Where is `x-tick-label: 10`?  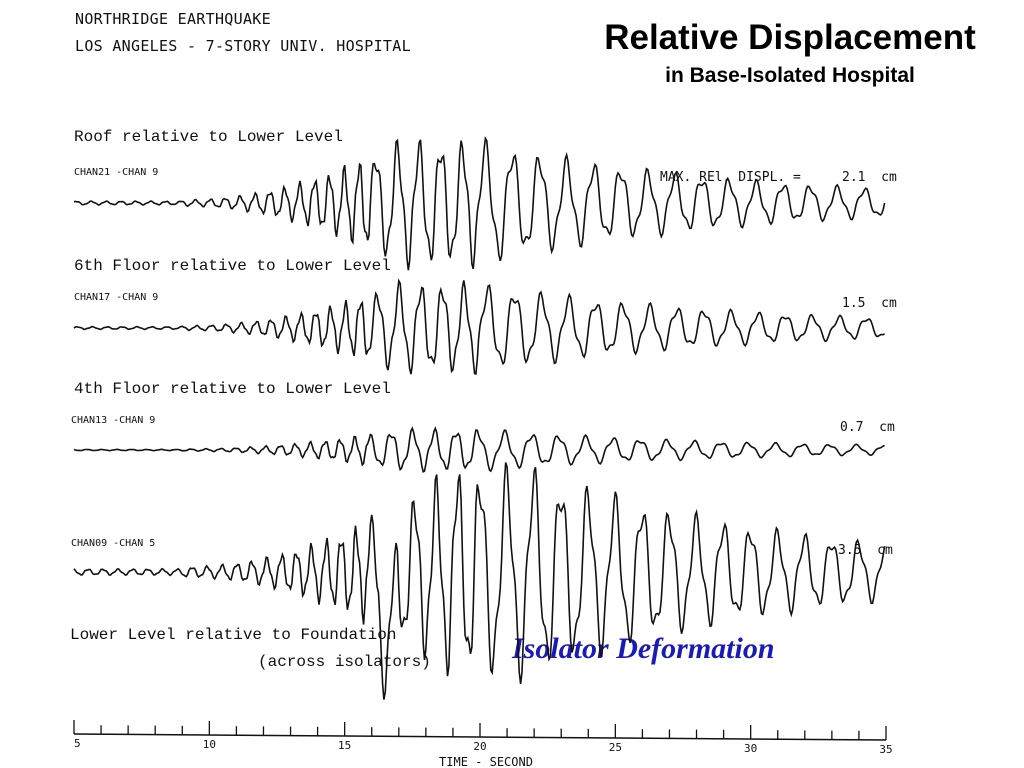
x-tick-label: 10 is located at coordinates (209, 744).